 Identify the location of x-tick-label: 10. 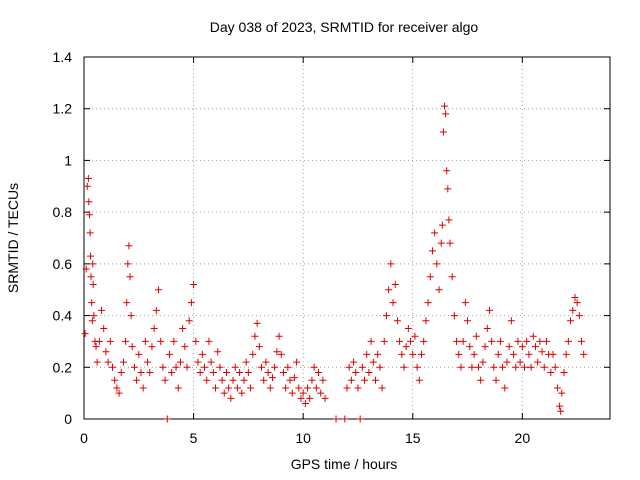
(303, 438).